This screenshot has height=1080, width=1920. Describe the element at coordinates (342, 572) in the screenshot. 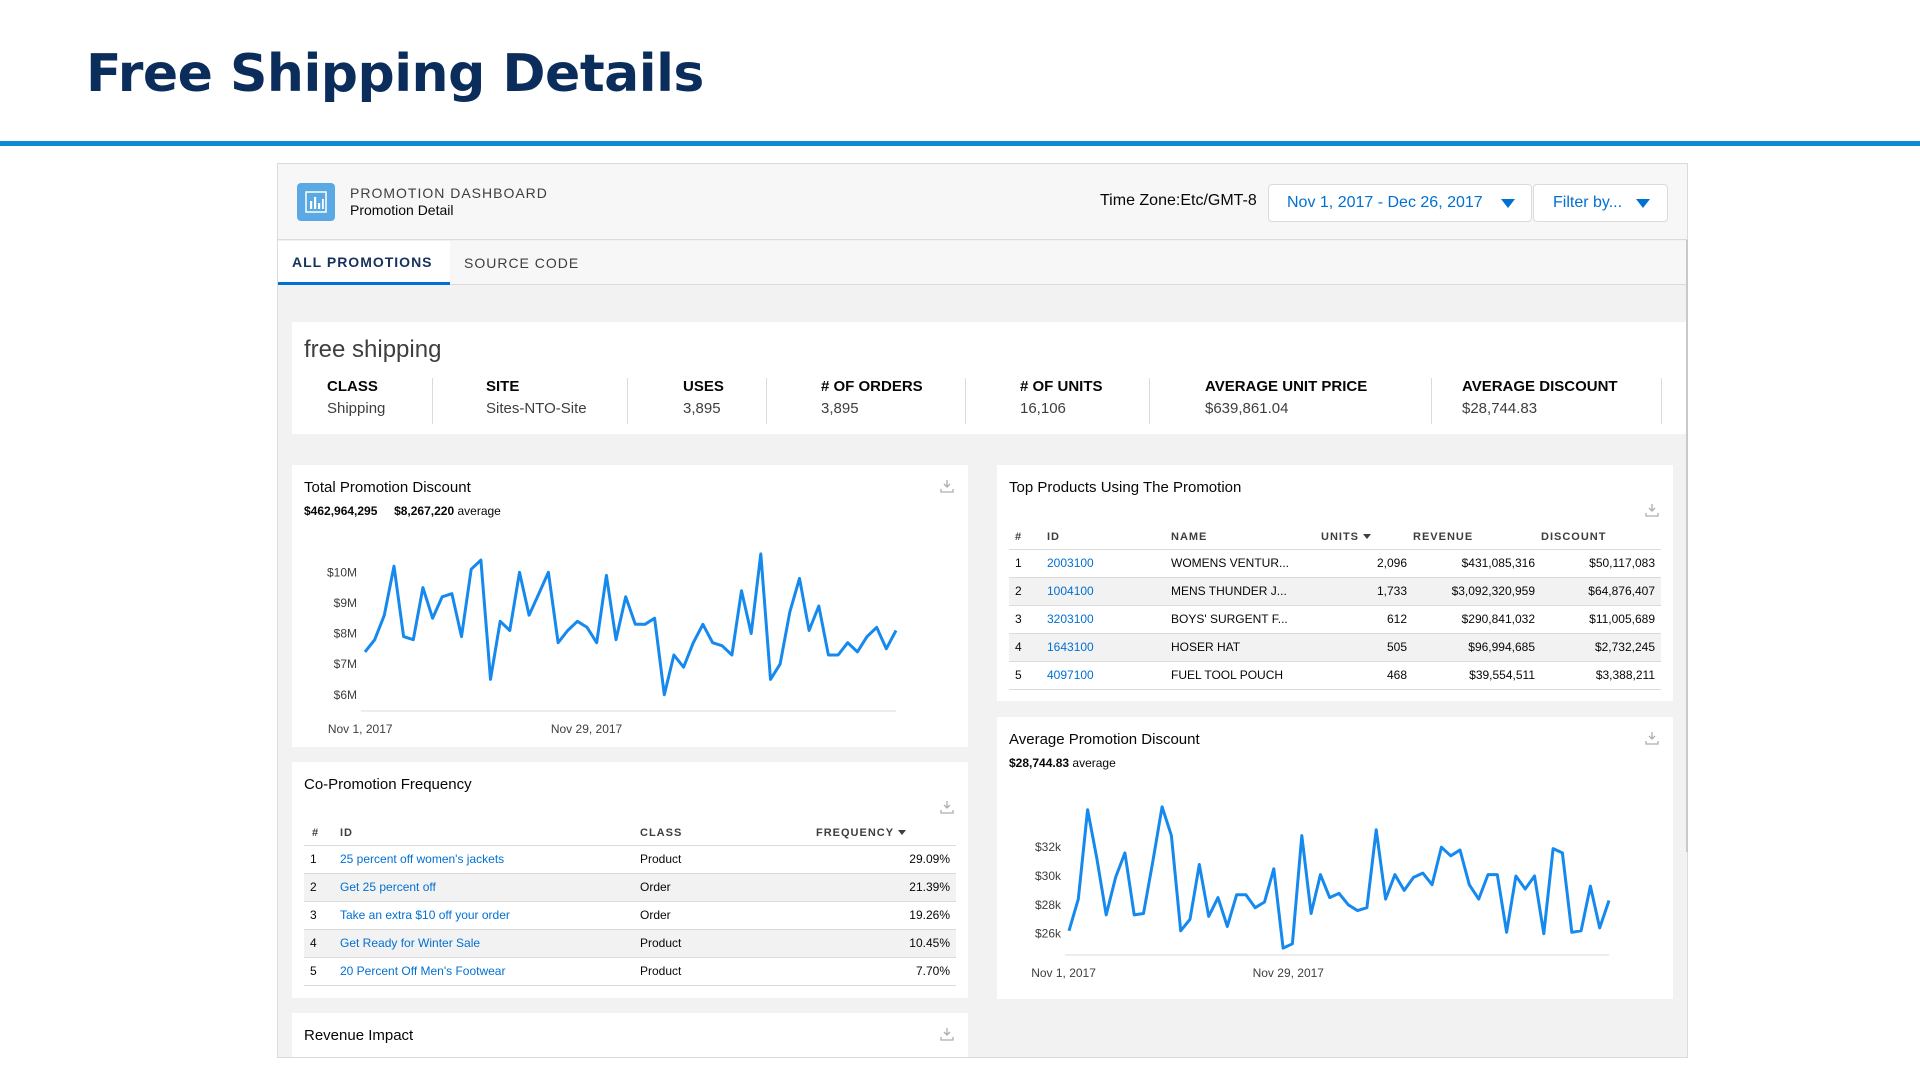

I see `y-tick-label: $10M` at that location.